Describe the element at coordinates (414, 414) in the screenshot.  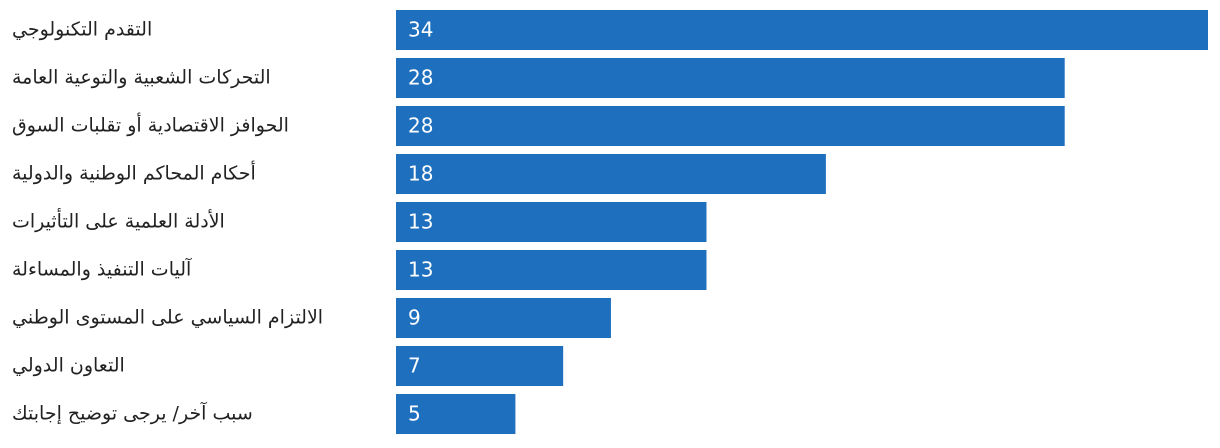
I see `value-label: 5` at that location.